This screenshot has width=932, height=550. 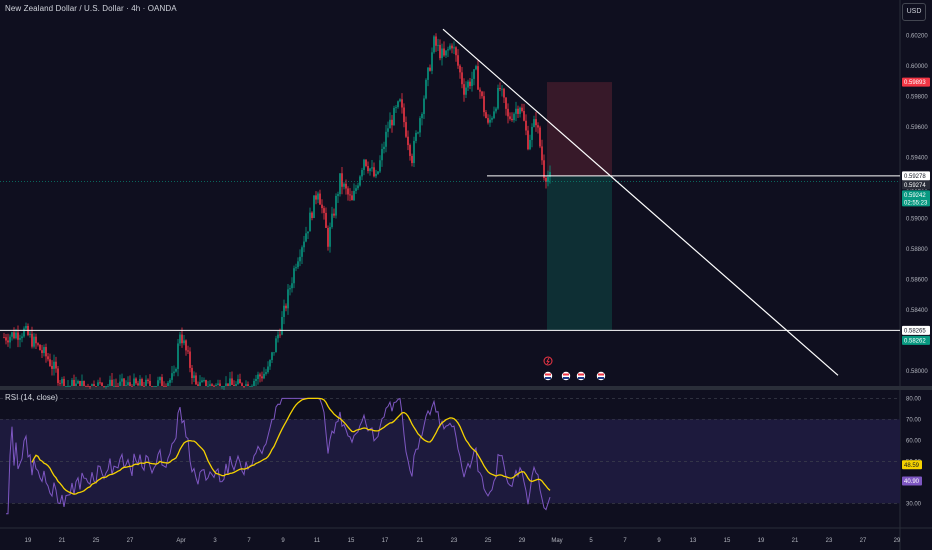 What do you see at coordinates (917, 250) in the screenshot?
I see `price-tick-label: 0.58800` at bounding box center [917, 250].